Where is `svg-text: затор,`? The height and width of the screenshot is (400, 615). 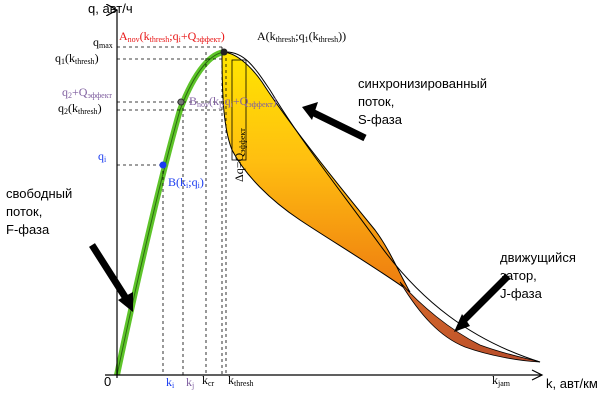 svg-text: затор, is located at coordinates (518, 275).